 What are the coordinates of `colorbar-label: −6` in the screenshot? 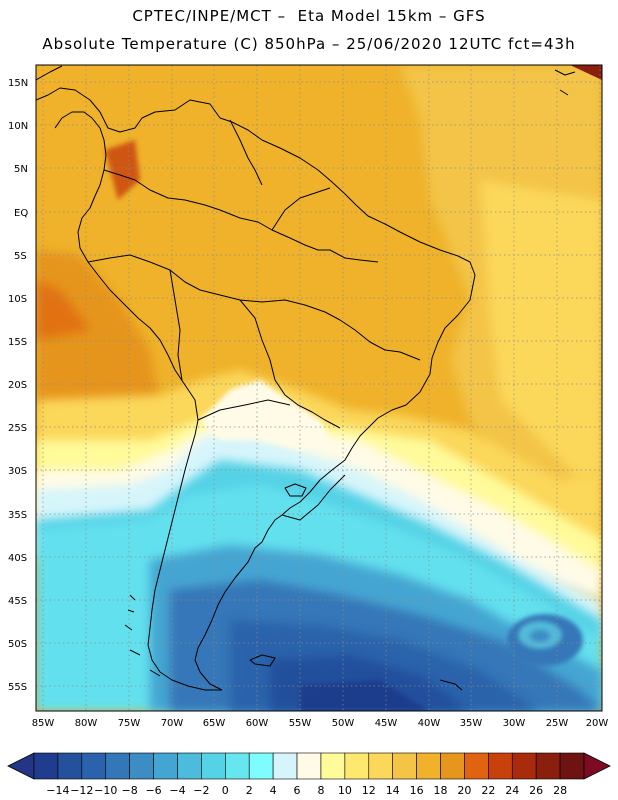 It's located at (153, 790).